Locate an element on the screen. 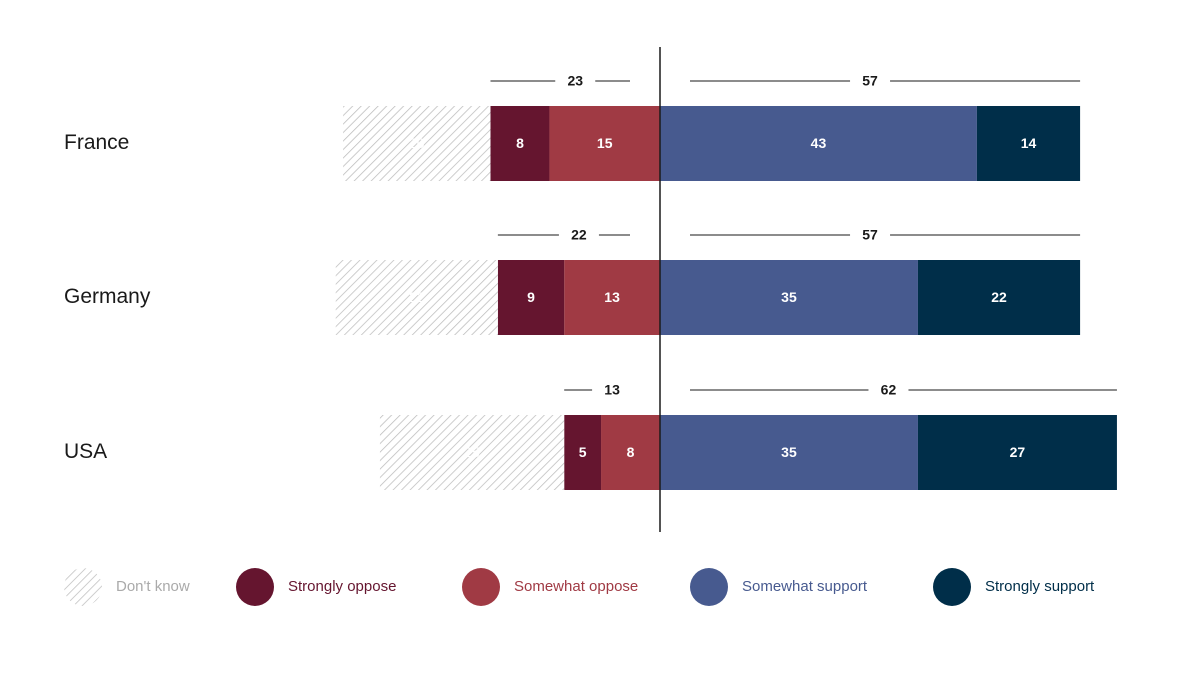 Image resolution: width=1200 pixels, height=693 pixels. legend-label: Somewhat oppose is located at coordinates (576, 586).